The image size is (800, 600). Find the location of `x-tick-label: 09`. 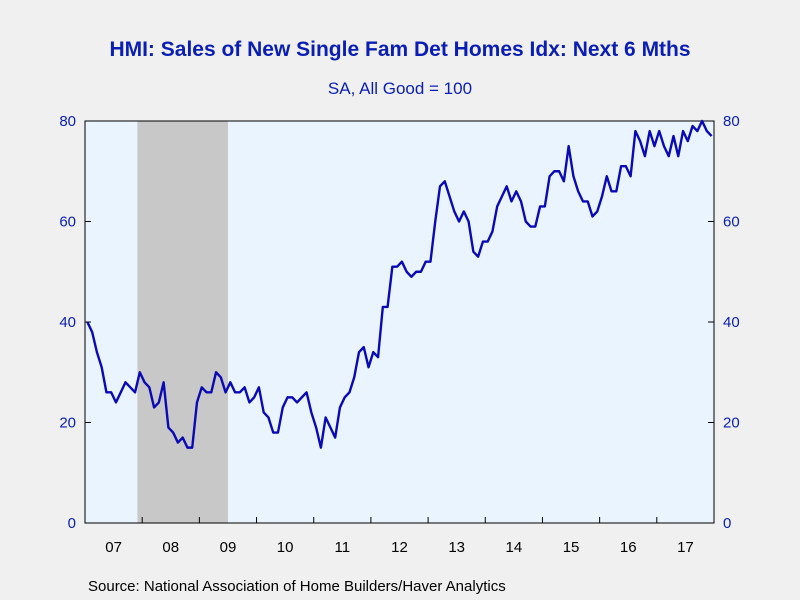

x-tick-label: 09 is located at coordinates (228, 547).